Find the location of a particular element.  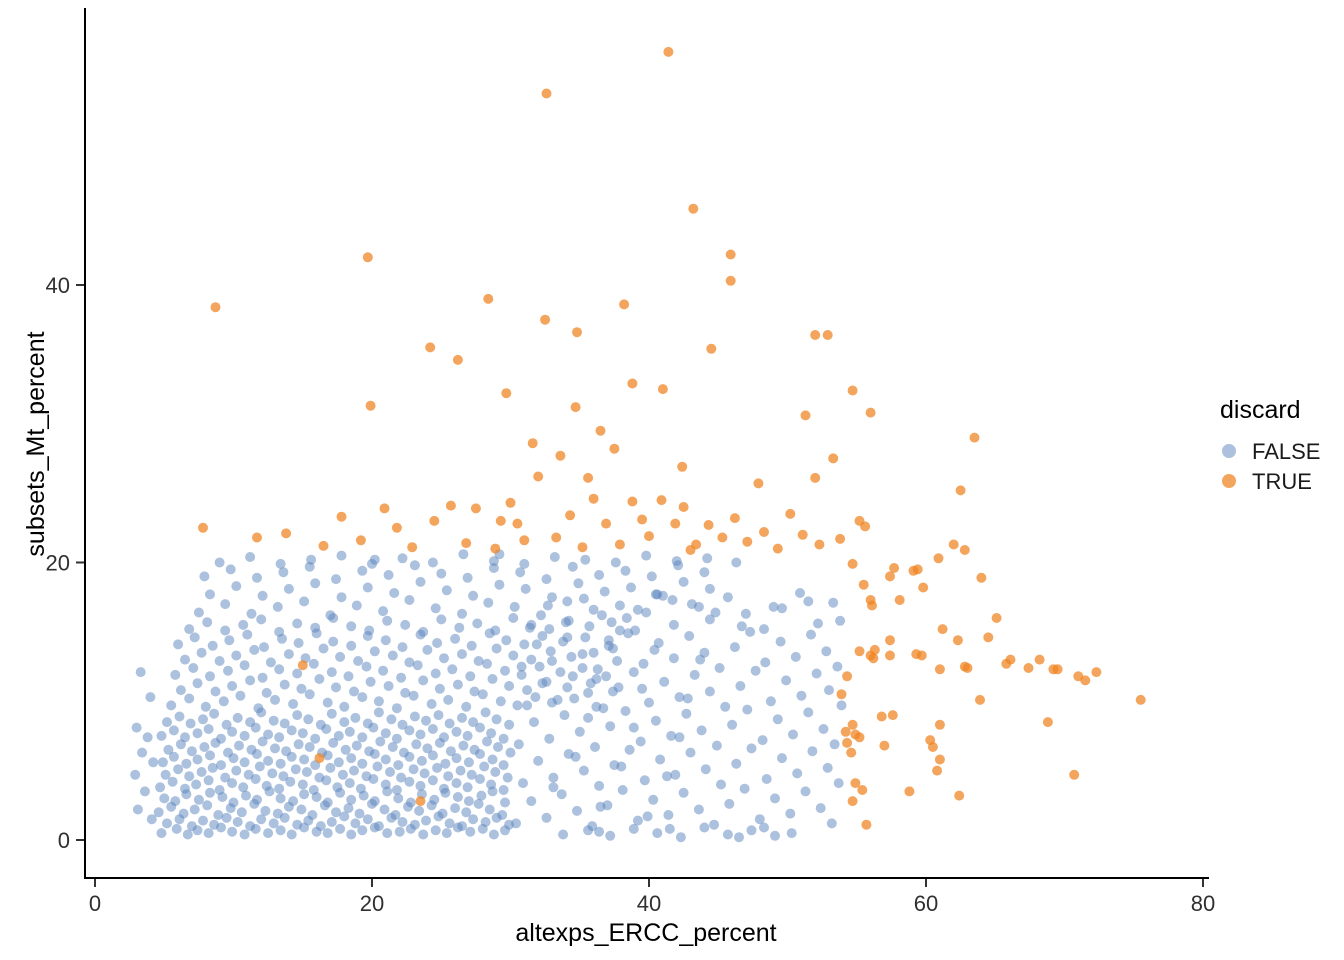

x-tick-label: 60 is located at coordinates (926, 903).